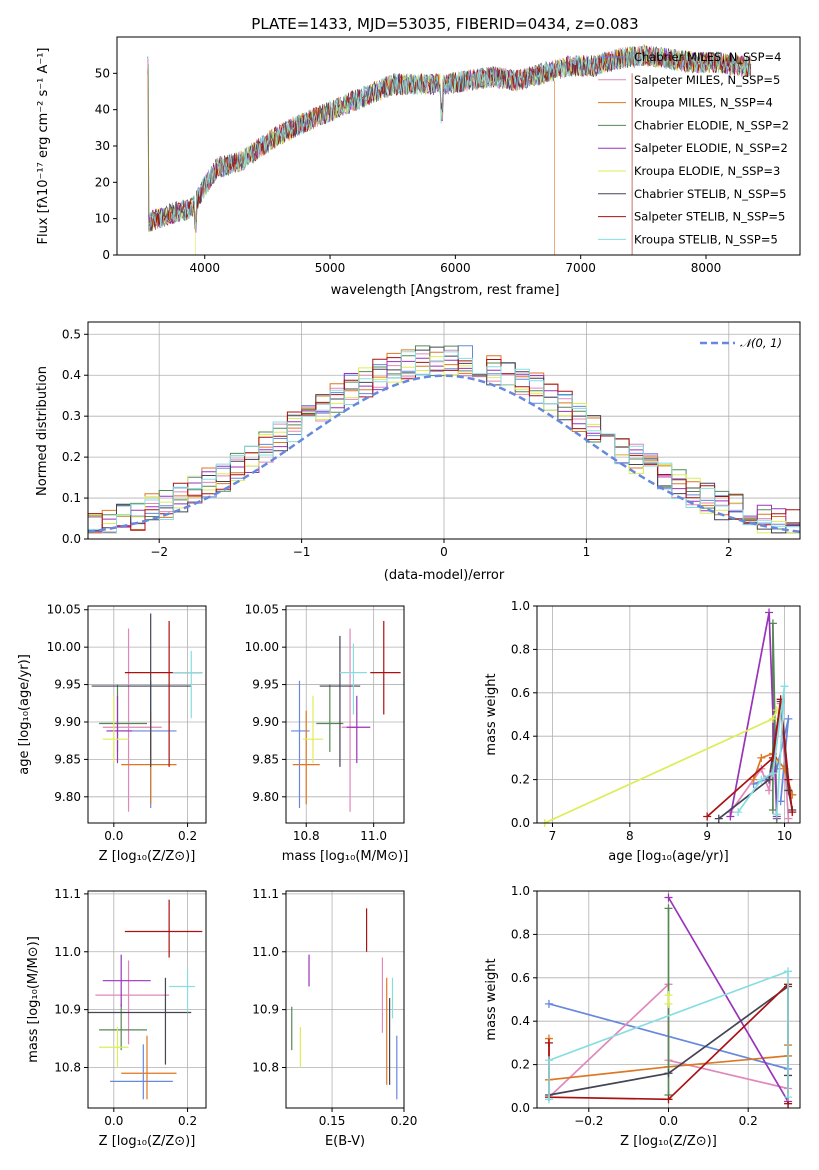 This screenshot has width=819, height=1170. Describe the element at coordinates (520, 649) in the screenshot. I see `y-tick-label: 0.8` at that location.